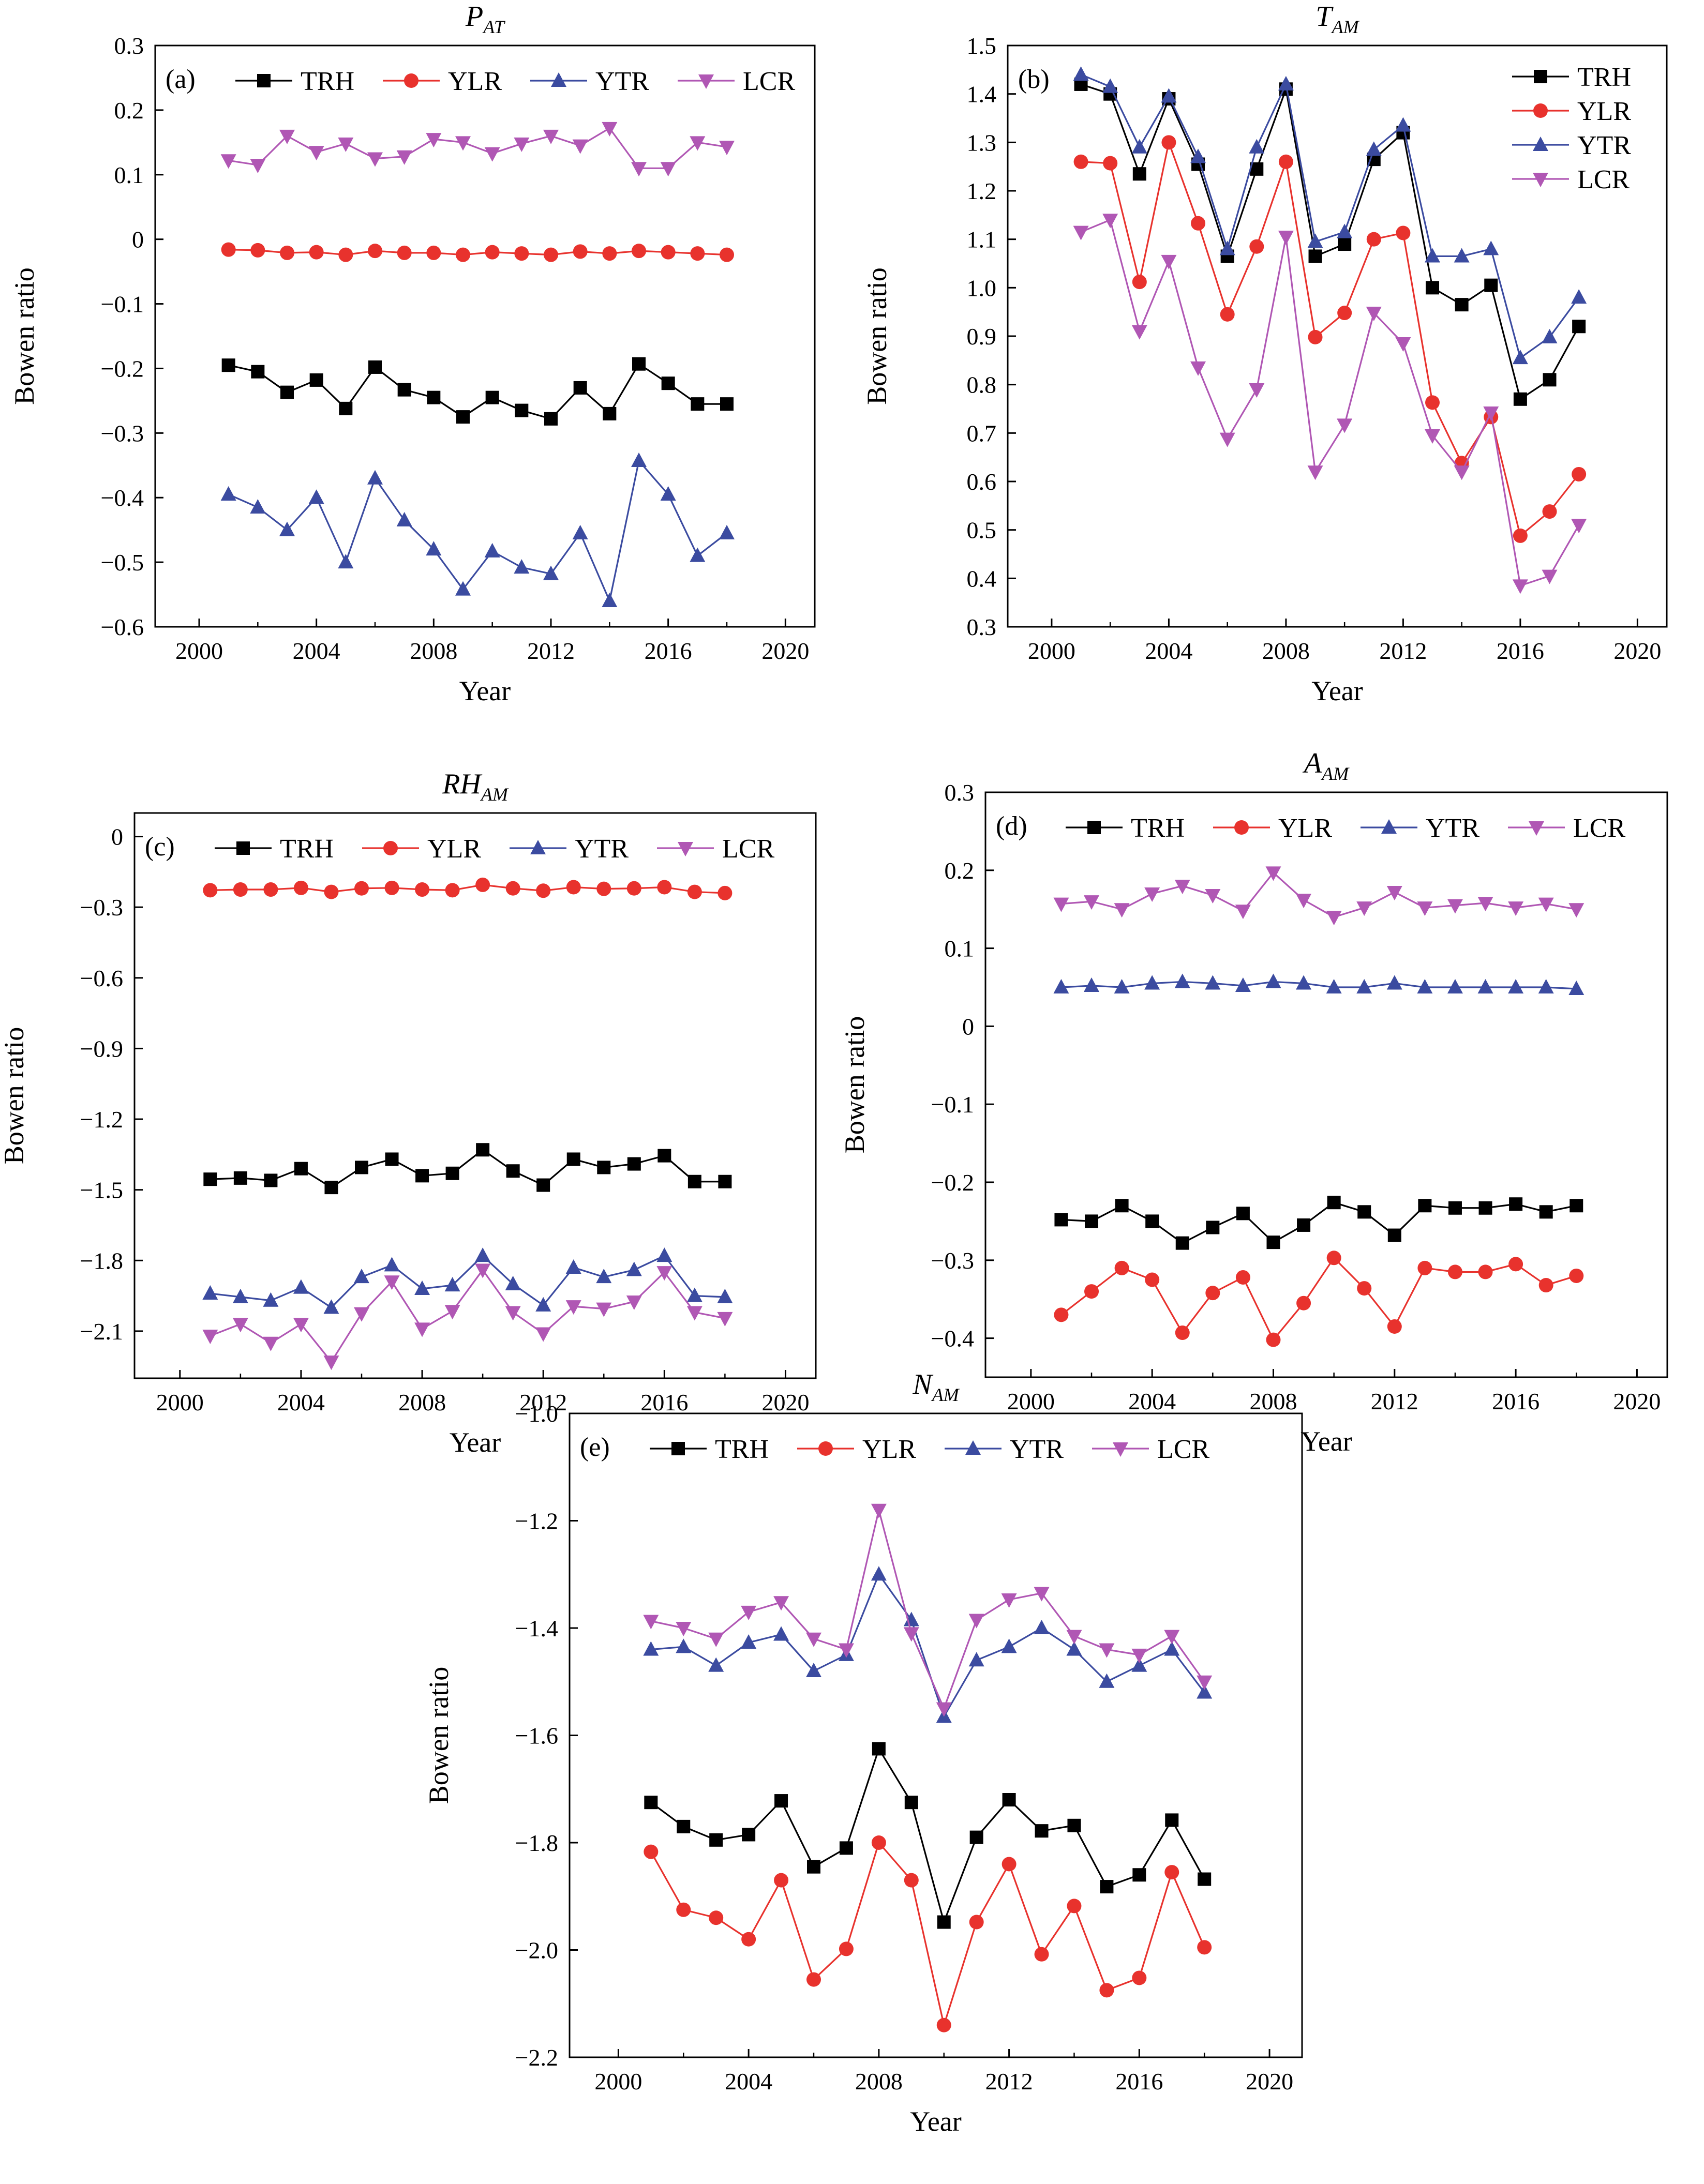 The image size is (1704, 2184). I want to click on y-tick-label: −0.9, so click(101, 1048).